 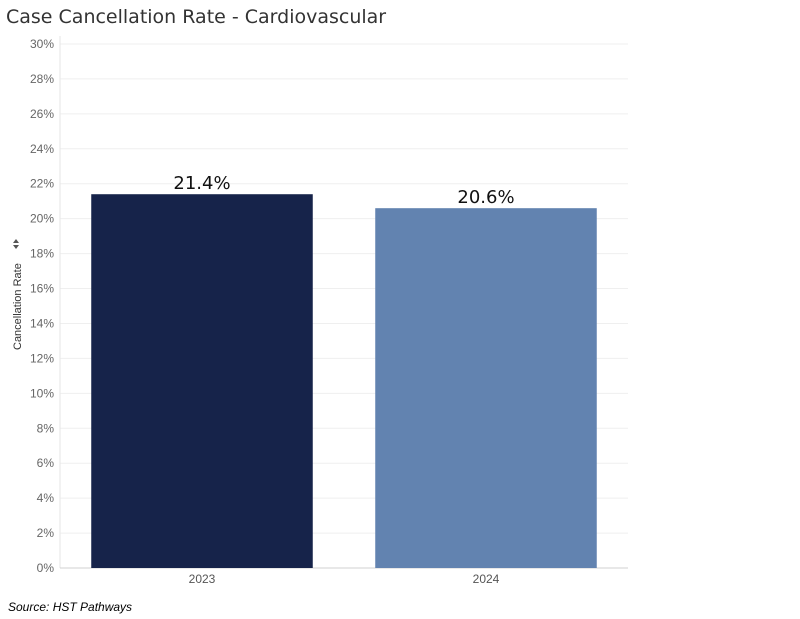 What do you see at coordinates (486, 579) in the screenshot?
I see `x-tick-label: 2024` at bounding box center [486, 579].